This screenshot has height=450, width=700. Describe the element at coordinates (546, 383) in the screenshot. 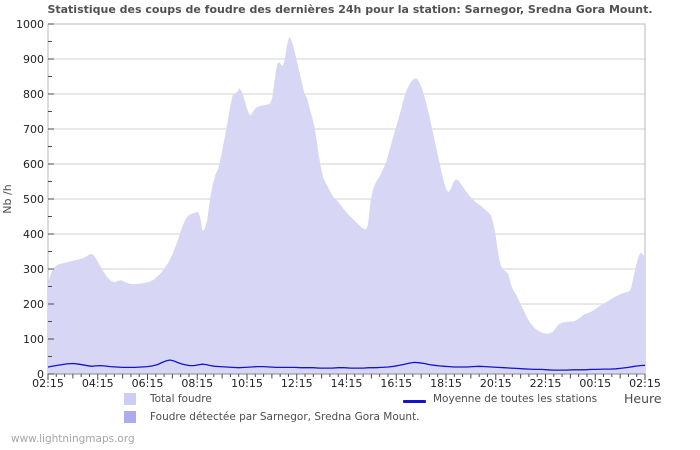

I see `x-tick-label: 22:15` at that location.